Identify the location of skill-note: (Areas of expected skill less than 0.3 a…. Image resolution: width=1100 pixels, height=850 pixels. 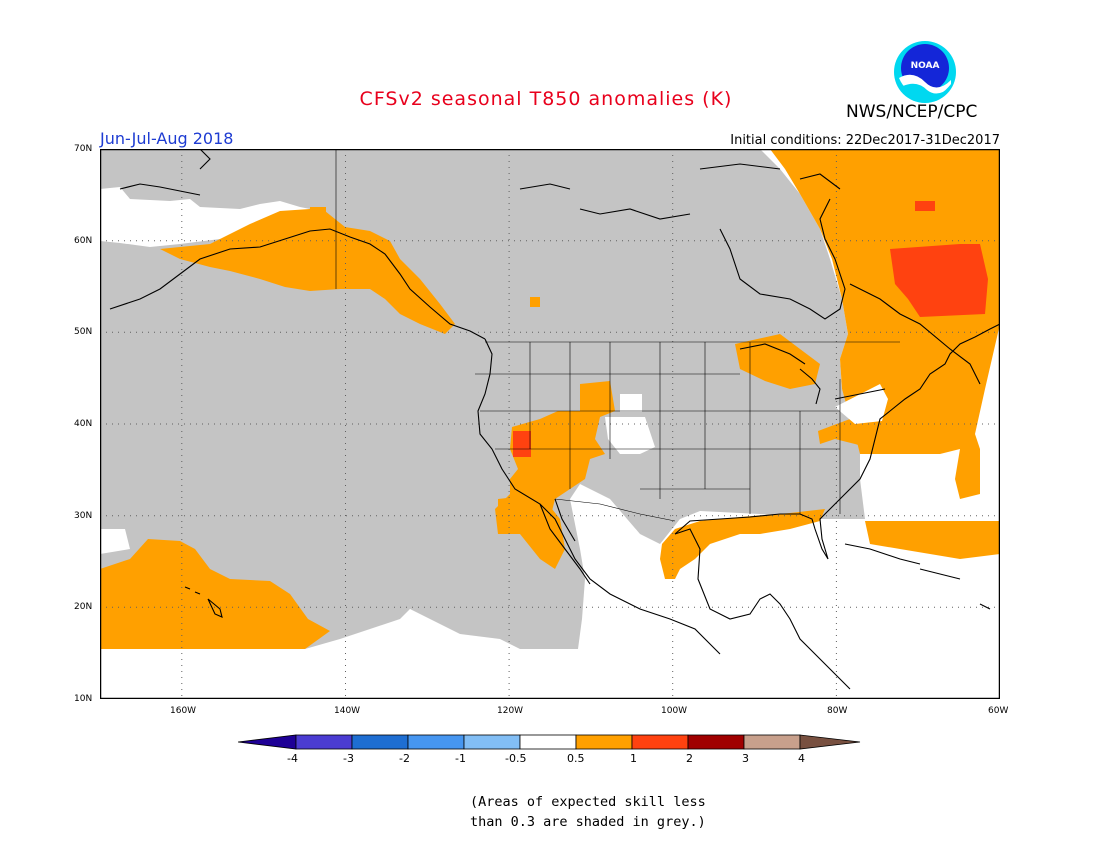
(600, 812).